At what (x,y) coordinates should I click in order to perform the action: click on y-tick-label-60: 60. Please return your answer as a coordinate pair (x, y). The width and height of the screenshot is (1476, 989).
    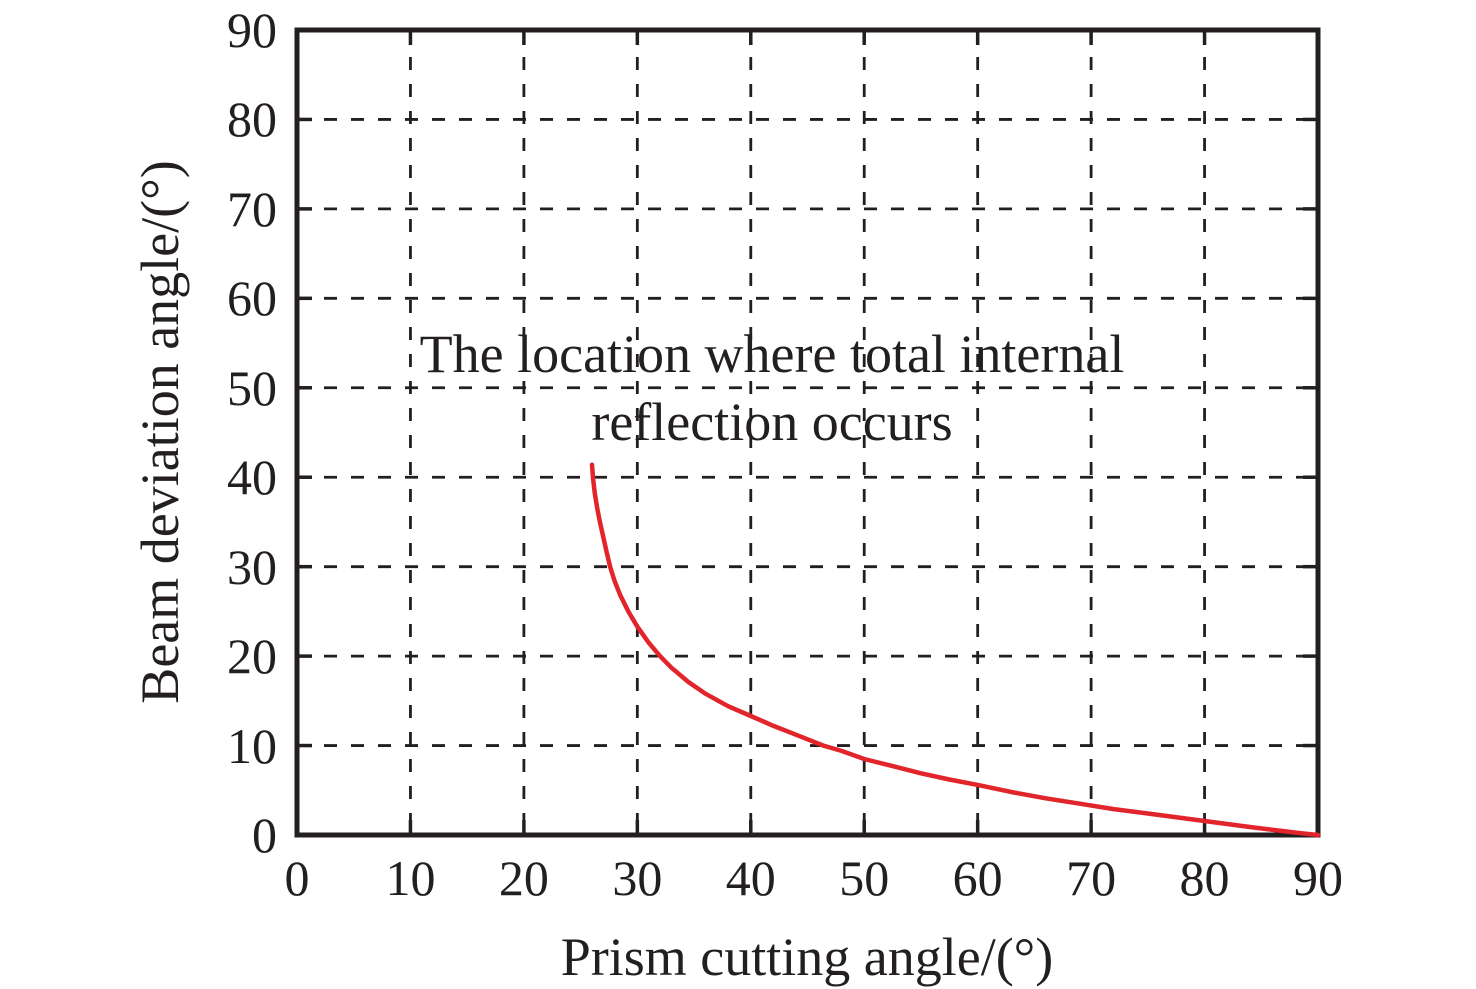
    Looking at the image, I should click on (252, 298).